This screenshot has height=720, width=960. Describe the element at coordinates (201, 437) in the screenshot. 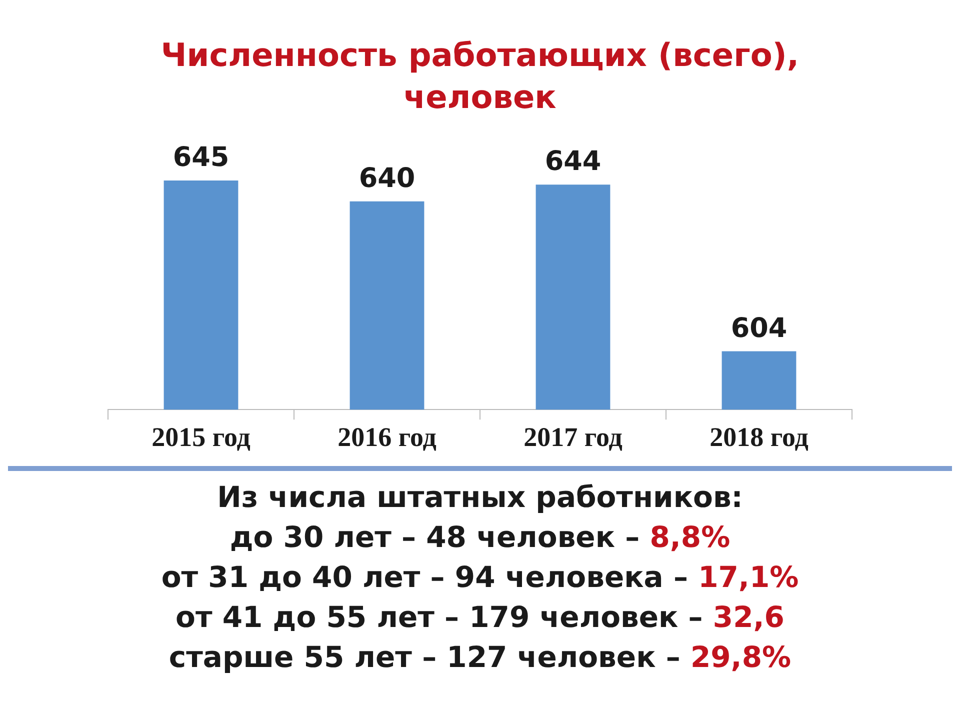

I see `x-tick-label: 2015 год` at that location.